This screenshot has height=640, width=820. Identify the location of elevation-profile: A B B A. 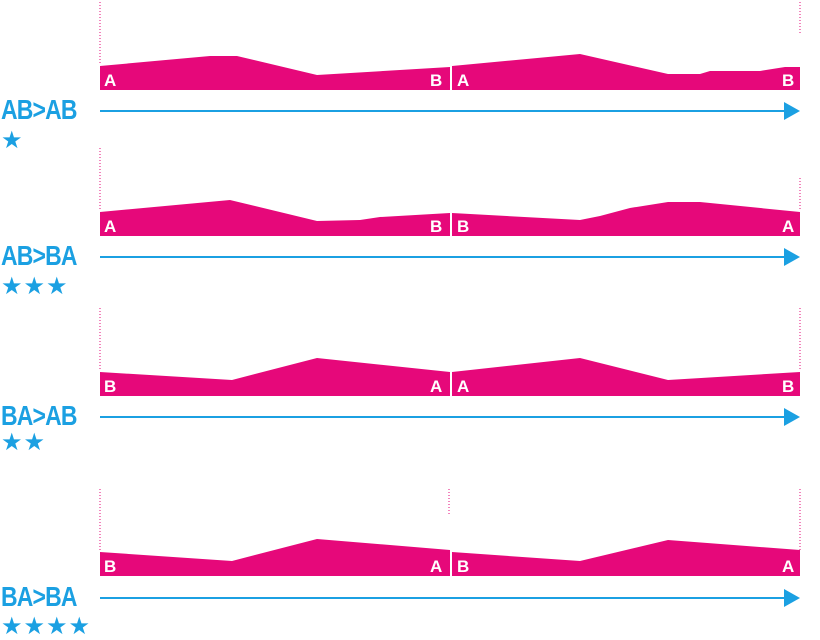
(450, 192).